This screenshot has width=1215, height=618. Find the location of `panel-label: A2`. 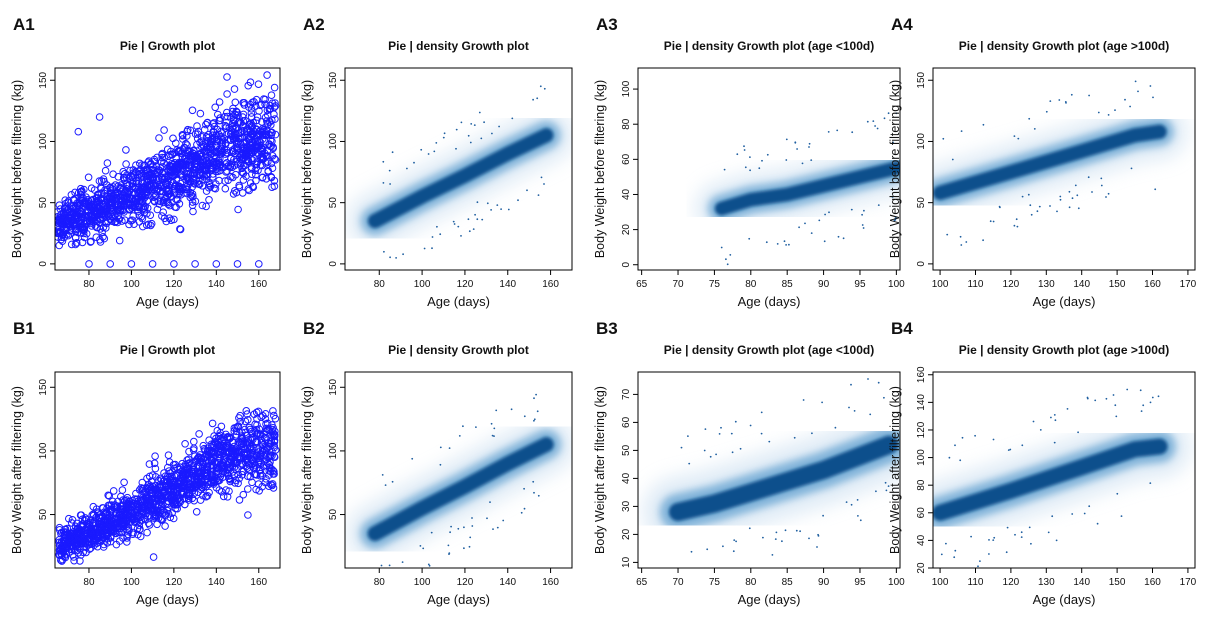

panel-label: A2 is located at coordinates (314, 24).